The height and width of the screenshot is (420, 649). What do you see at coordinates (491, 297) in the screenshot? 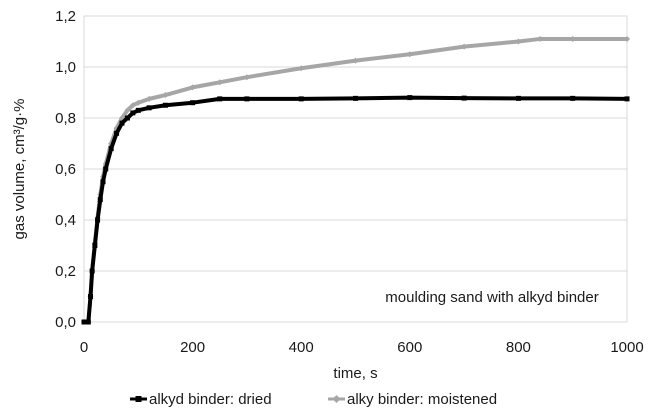
I see `annotation-text: moulding sand with alkyd binder` at bounding box center [491, 297].